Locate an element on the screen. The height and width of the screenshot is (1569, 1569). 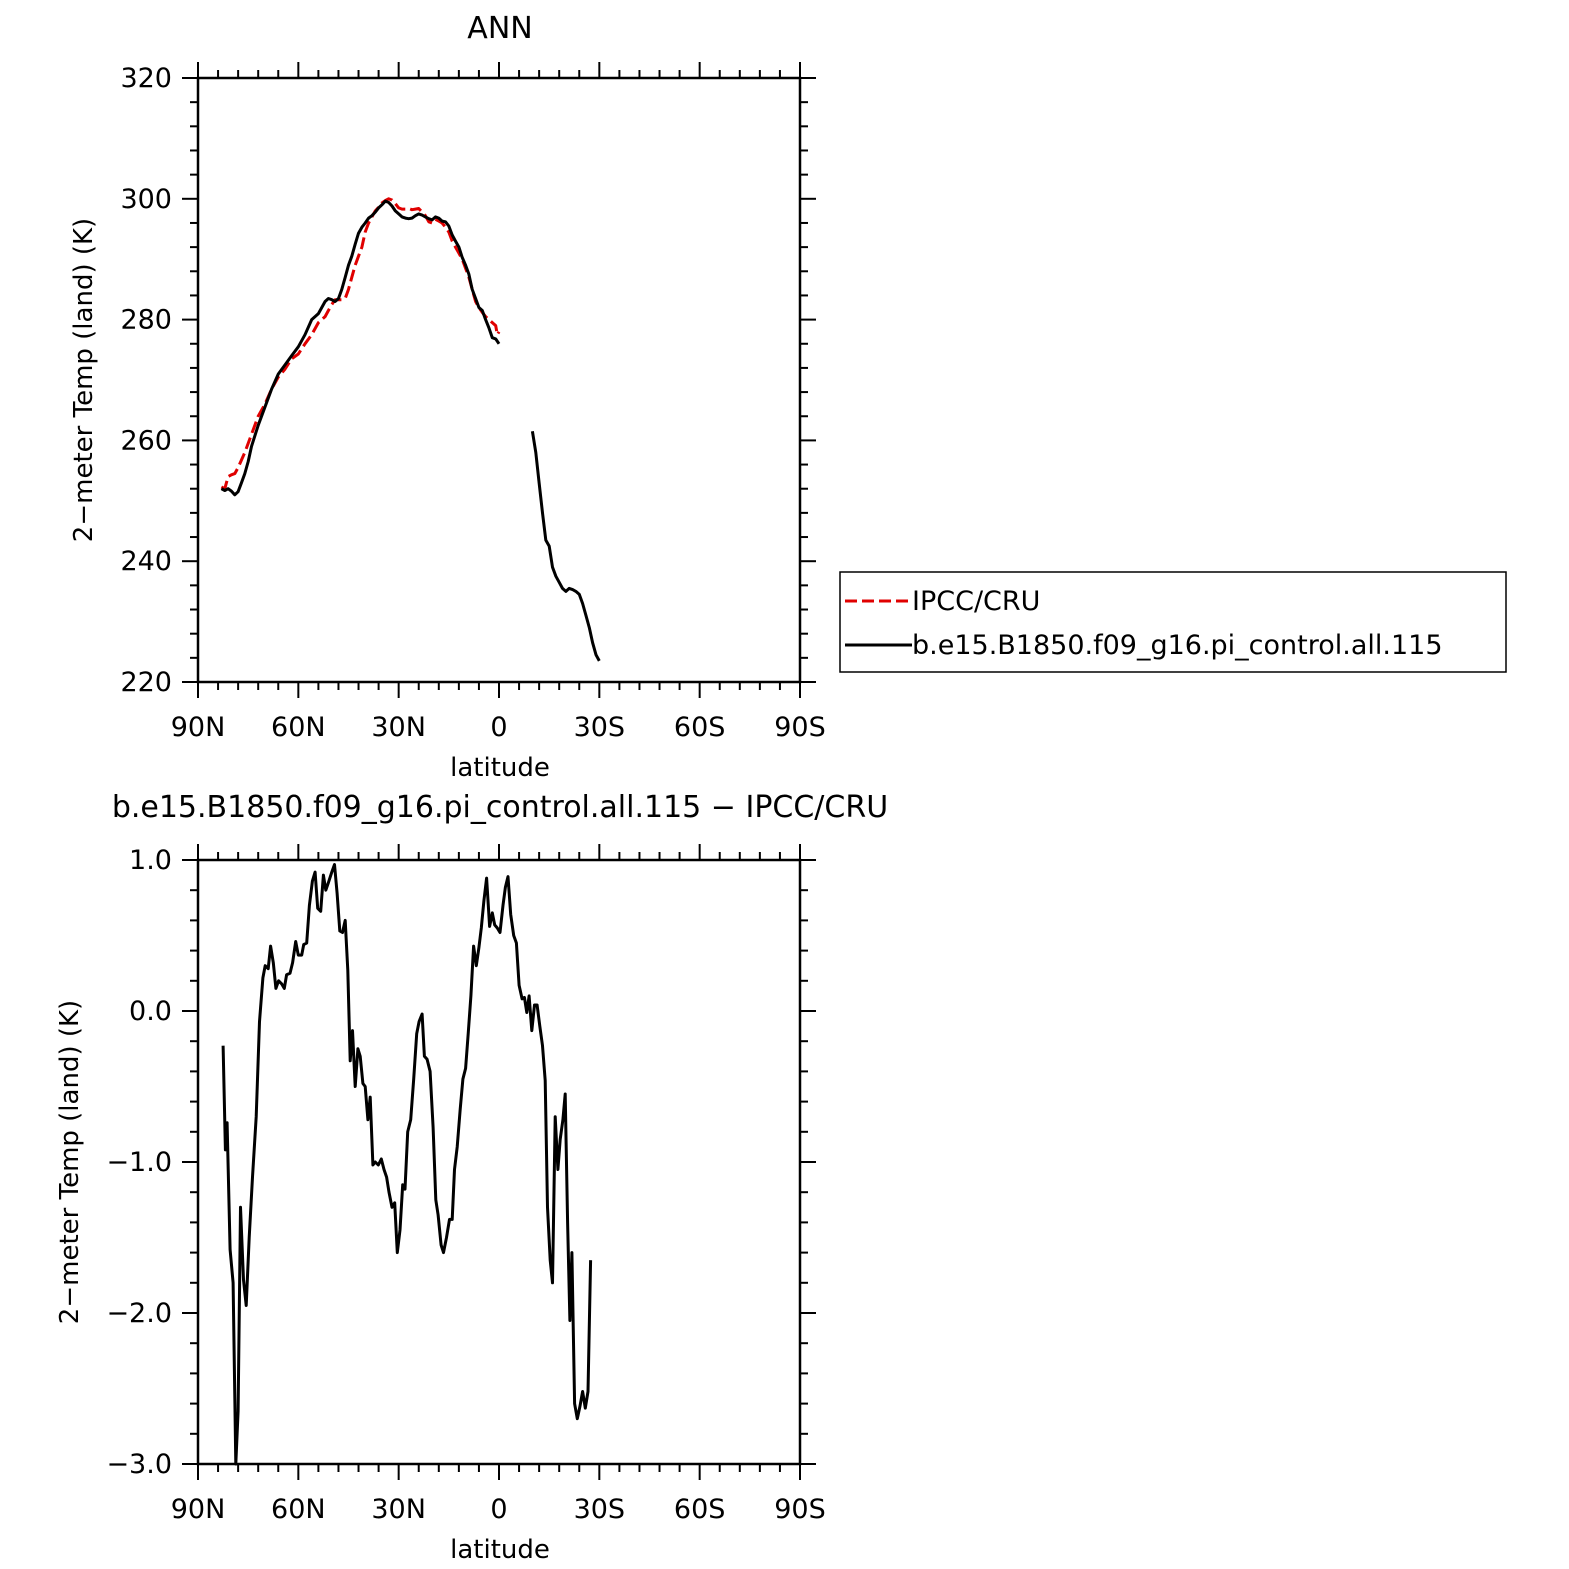
bottom-y-axis-label: 2−meter Temp (land) (K) is located at coordinates (70, 1162).